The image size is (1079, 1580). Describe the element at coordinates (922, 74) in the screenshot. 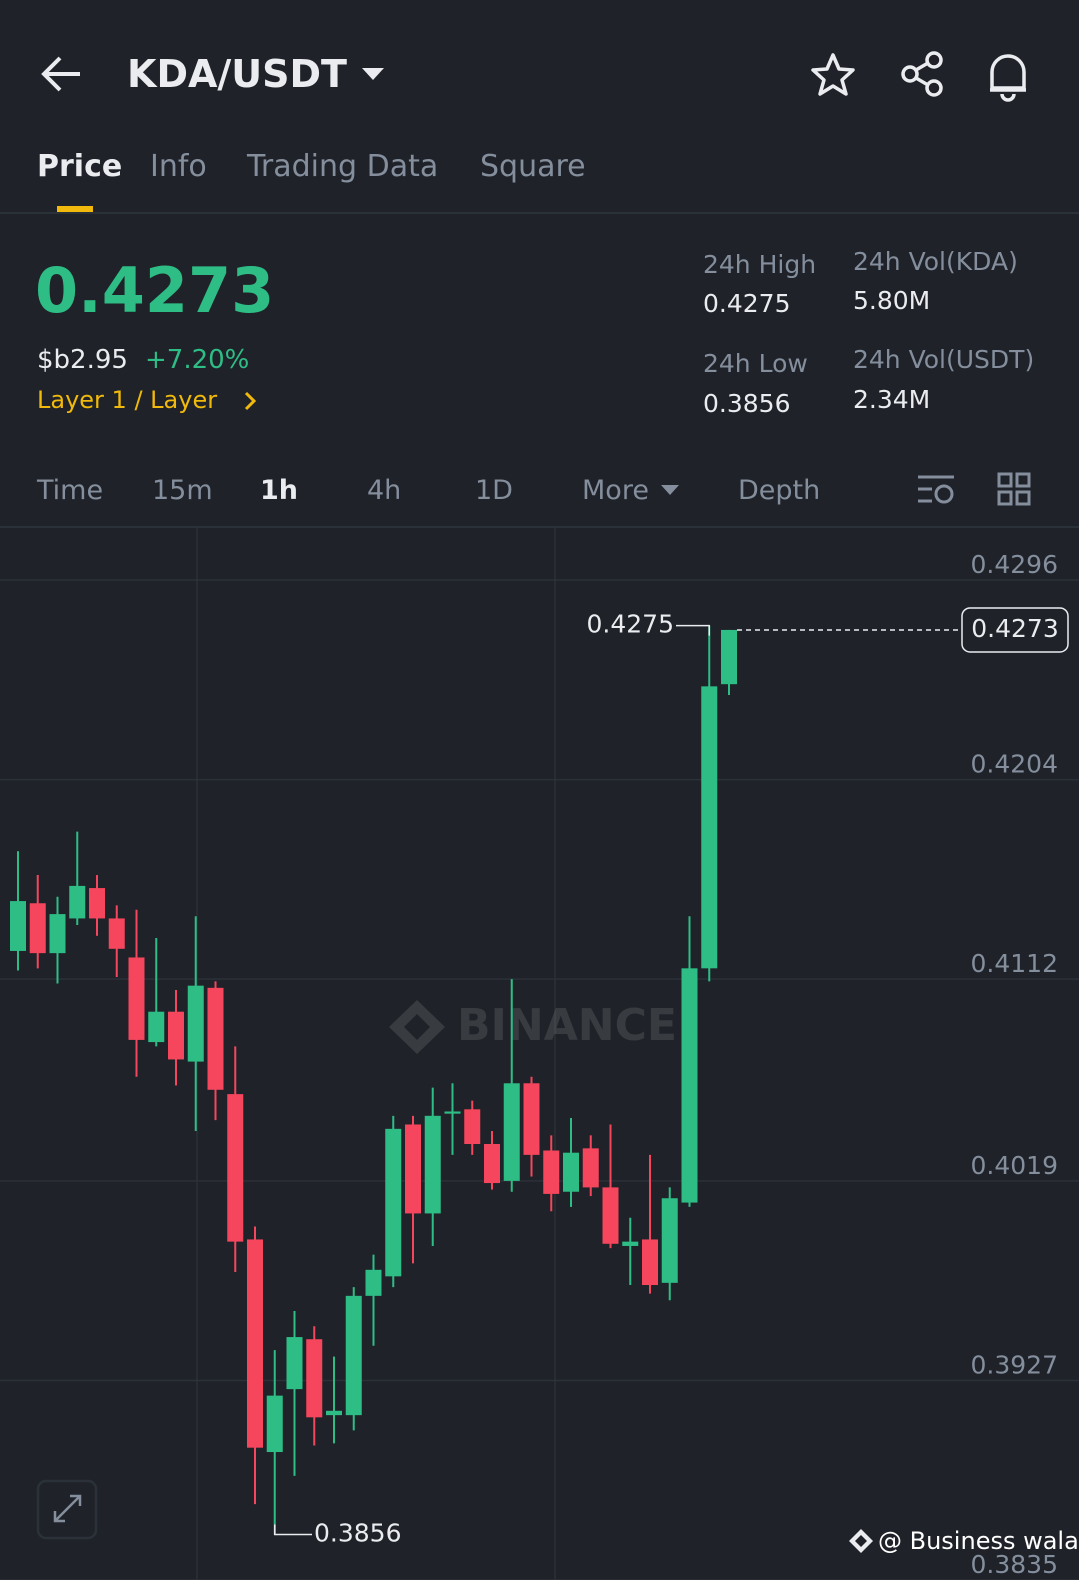

I see `share-icon` at that location.